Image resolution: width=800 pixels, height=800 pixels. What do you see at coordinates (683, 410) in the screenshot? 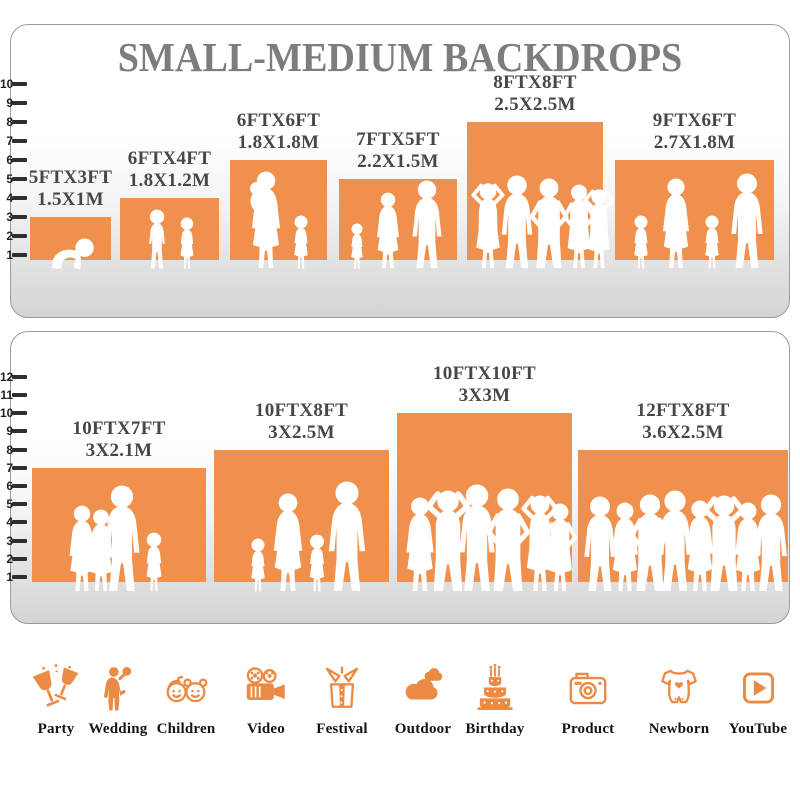
I see `size-feet-text: 12FTX8FT` at bounding box center [683, 410].